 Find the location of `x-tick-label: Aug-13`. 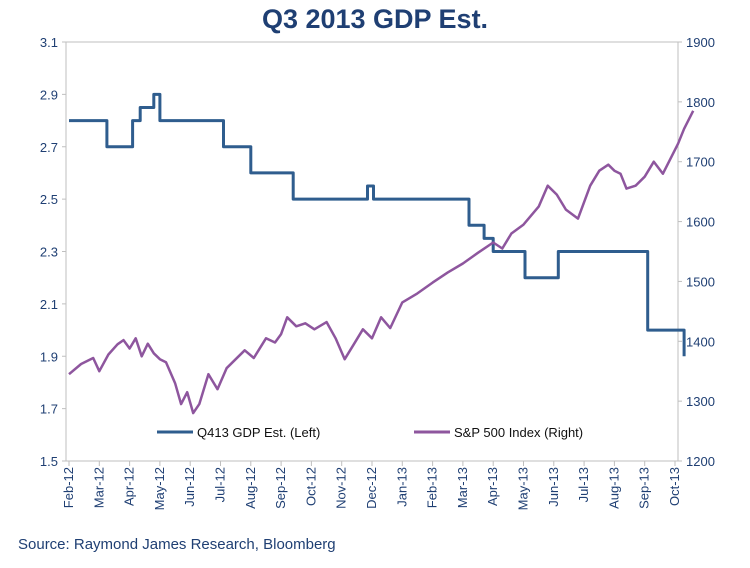

x-tick-label: Aug-13 is located at coordinates (613, 488).